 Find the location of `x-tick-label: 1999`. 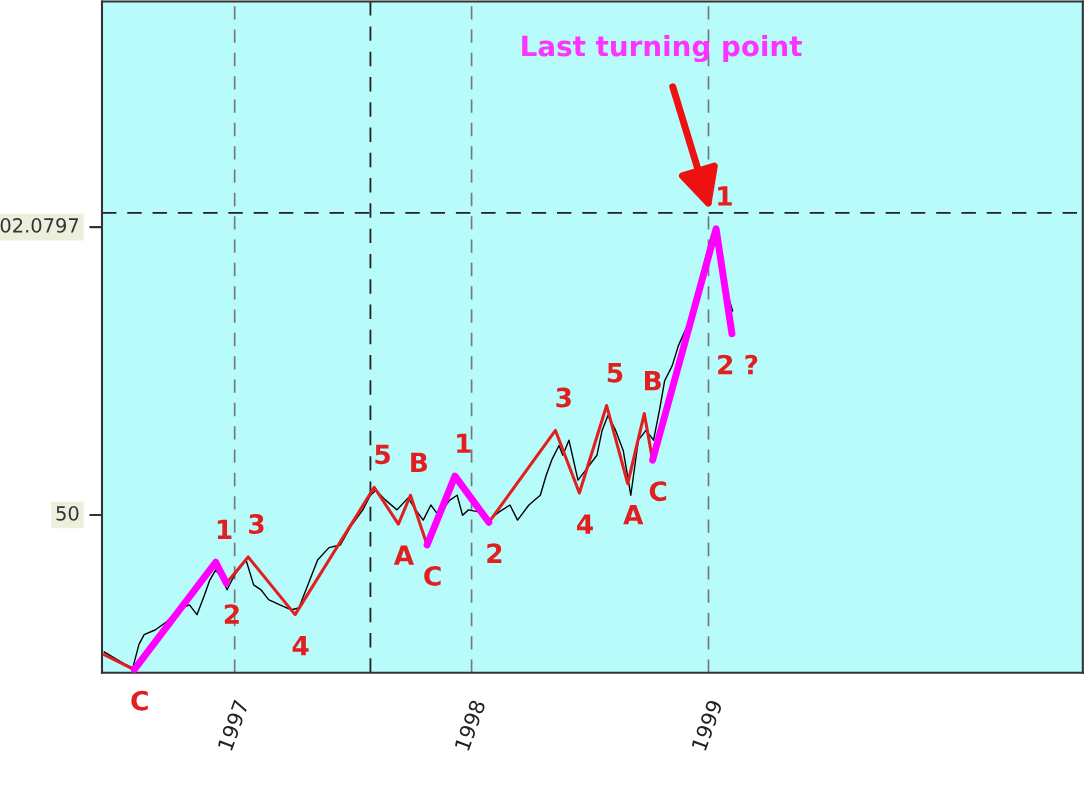

x-tick-label: 1999 is located at coordinates (707, 725).